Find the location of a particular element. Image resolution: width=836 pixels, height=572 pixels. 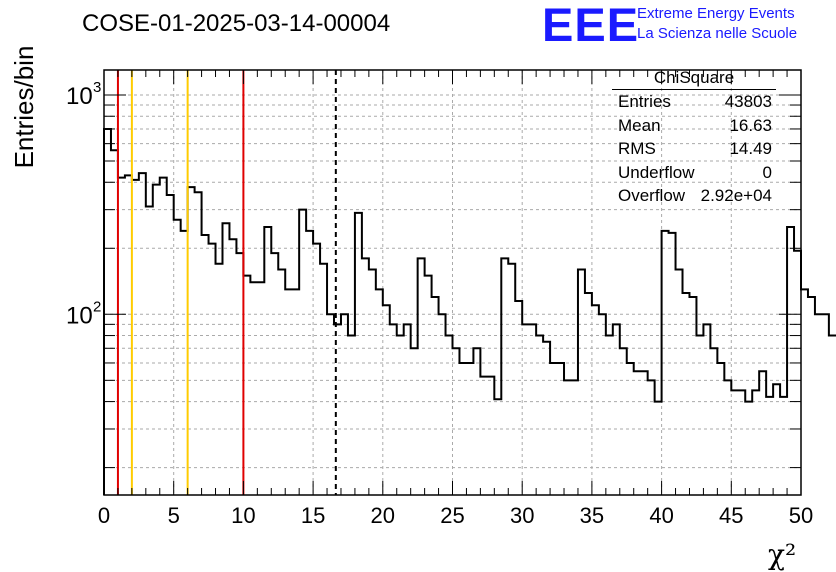

x-tick-label: 25 is located at coordinates (452, 515).